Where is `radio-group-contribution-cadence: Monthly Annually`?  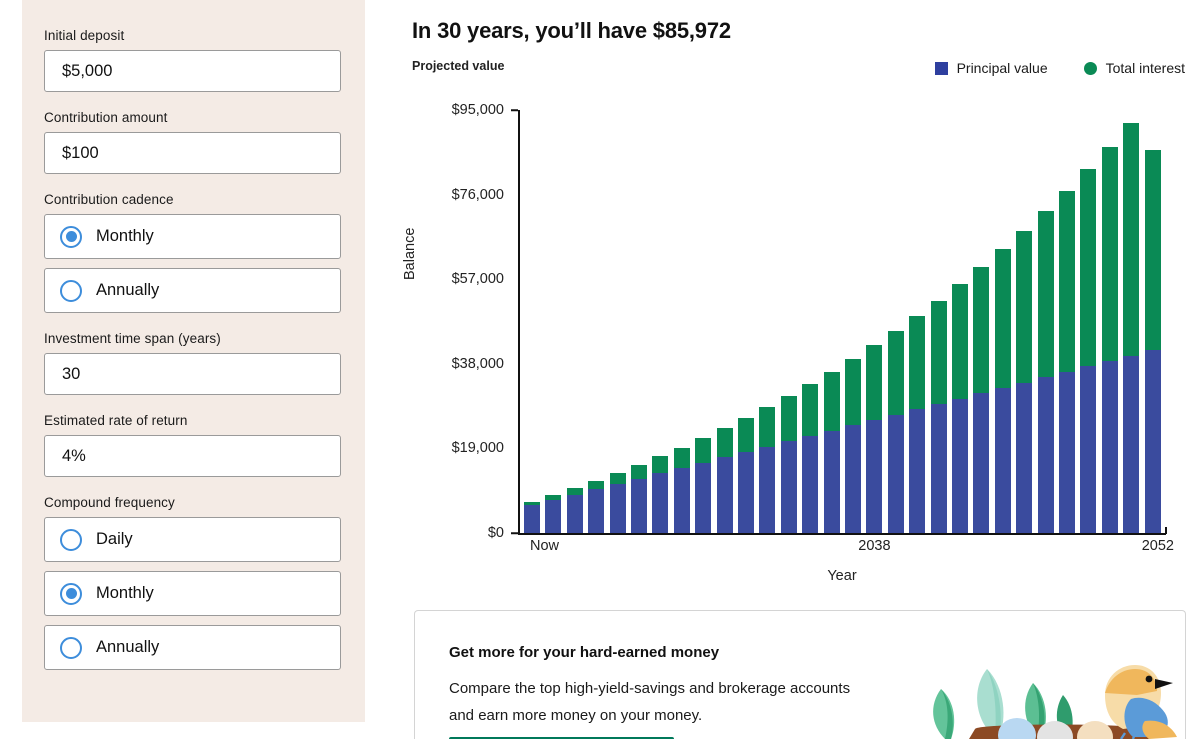
radio-group-contribution-cadence: Monthly Annually is located at coordinates (193, 263).